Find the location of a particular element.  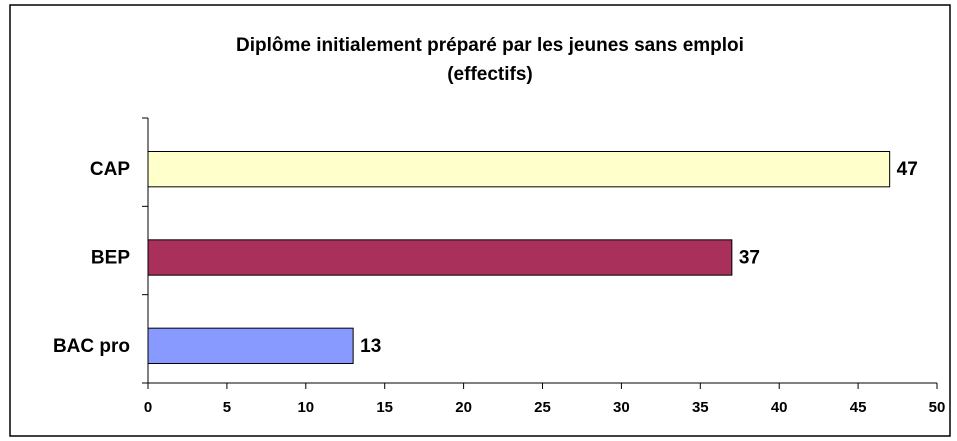

x-tick-label: 5 is located at coordinates (227, 407).